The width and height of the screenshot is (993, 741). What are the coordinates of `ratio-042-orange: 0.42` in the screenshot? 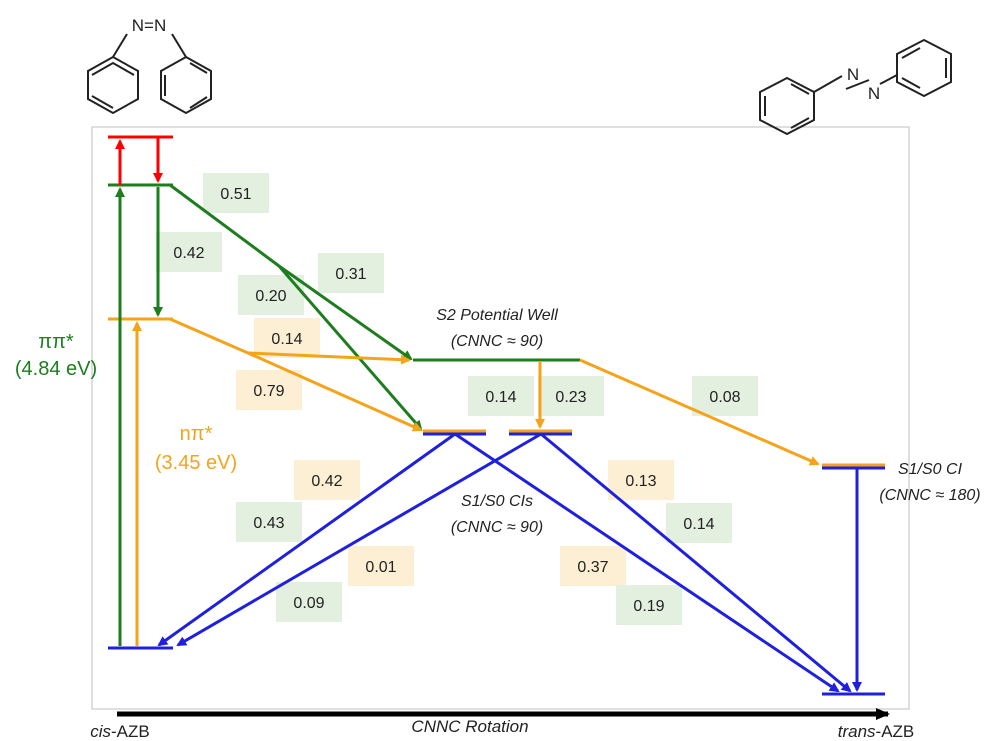 It's located at (326, 481).